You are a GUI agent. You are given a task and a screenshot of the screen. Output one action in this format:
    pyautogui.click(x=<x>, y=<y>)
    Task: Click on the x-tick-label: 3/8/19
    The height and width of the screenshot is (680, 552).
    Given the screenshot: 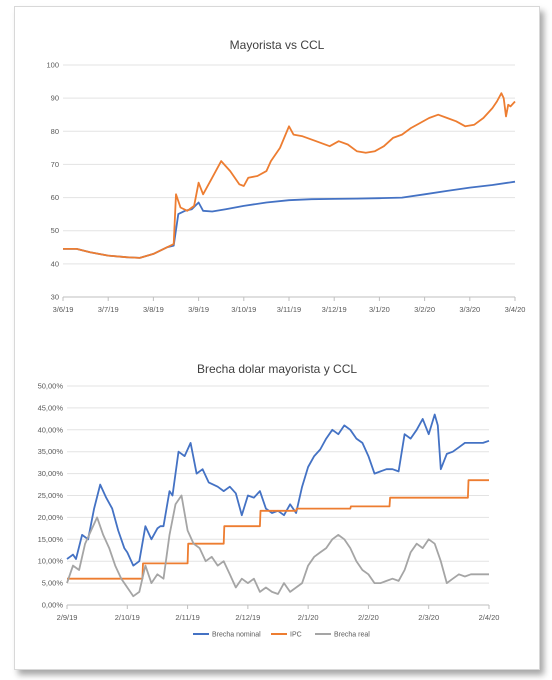 What is the action you would take?
    pyautogui.click(x=153, y=309)
    